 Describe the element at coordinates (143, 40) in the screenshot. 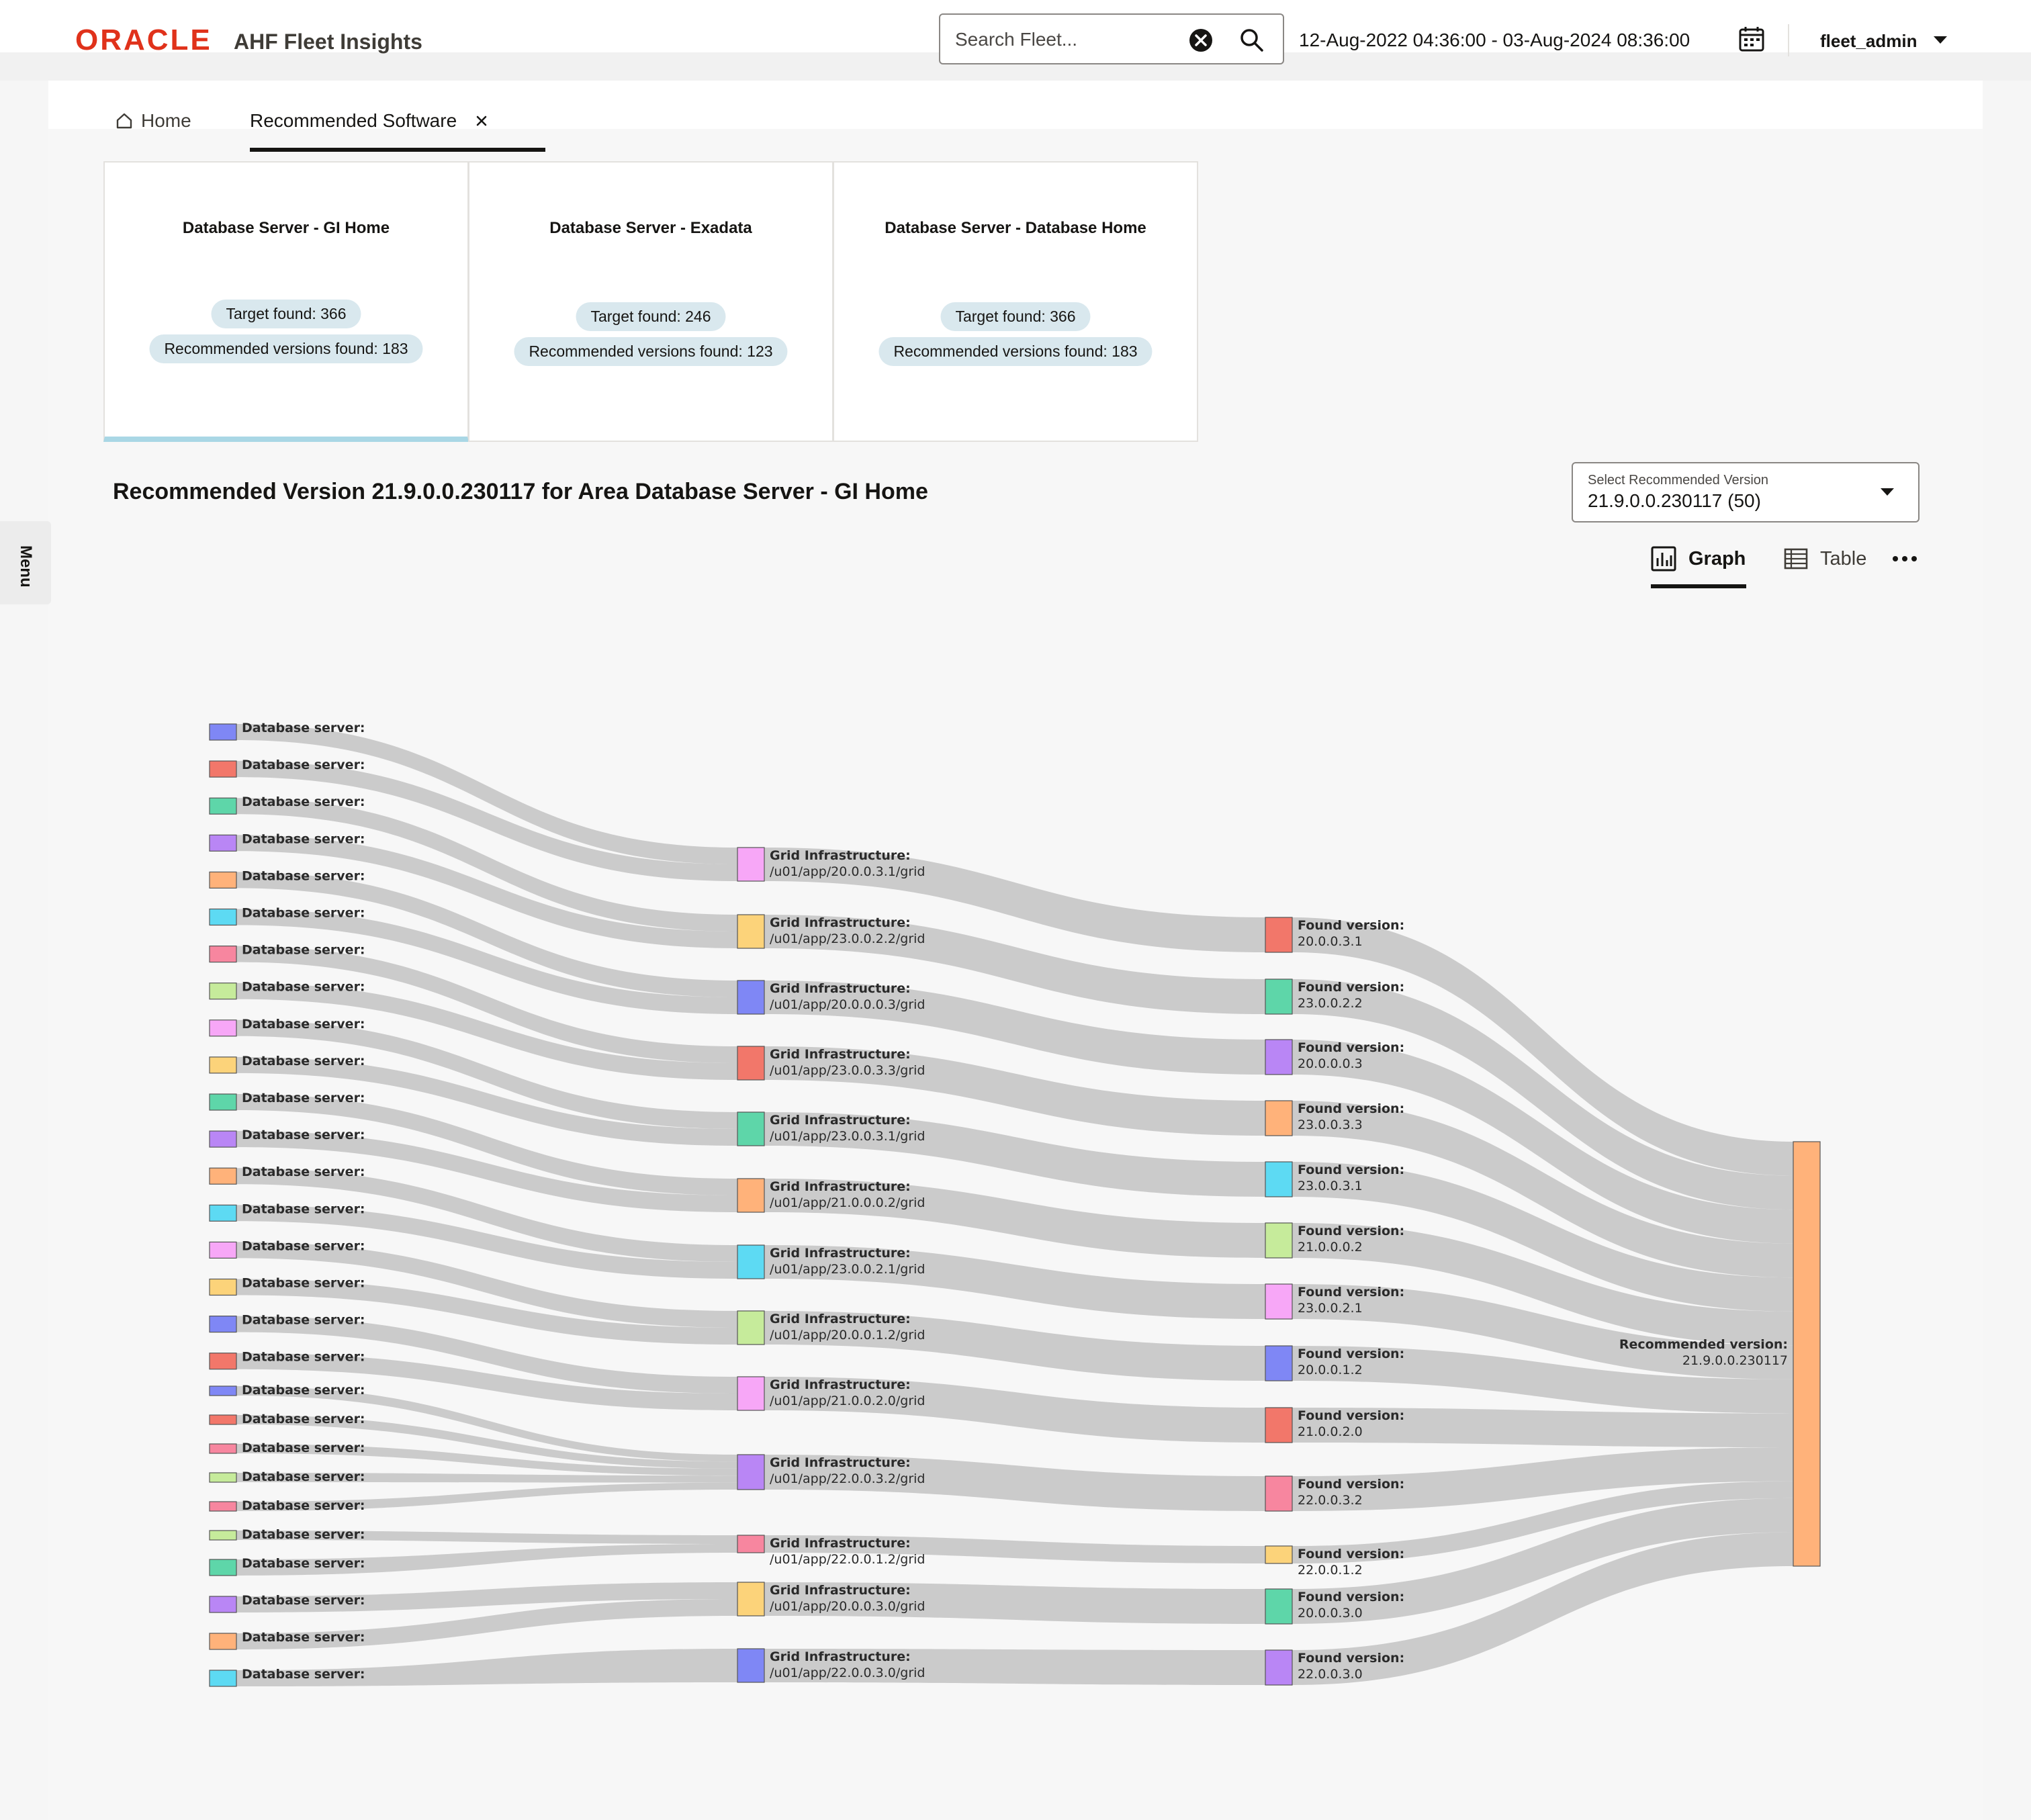

I see `oracle-logo: ORACLE` at that location.